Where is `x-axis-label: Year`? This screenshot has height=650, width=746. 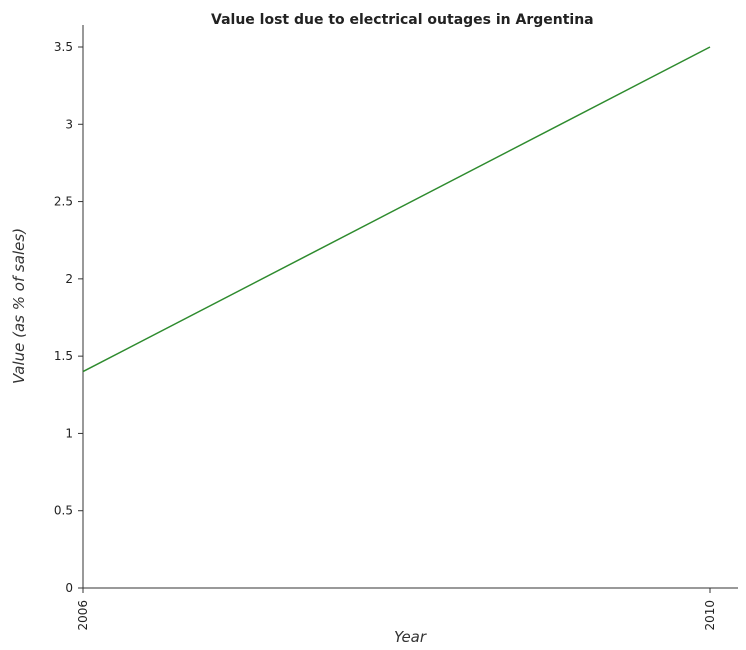
x-axis-label: Year is located at coordinates (410, 637).